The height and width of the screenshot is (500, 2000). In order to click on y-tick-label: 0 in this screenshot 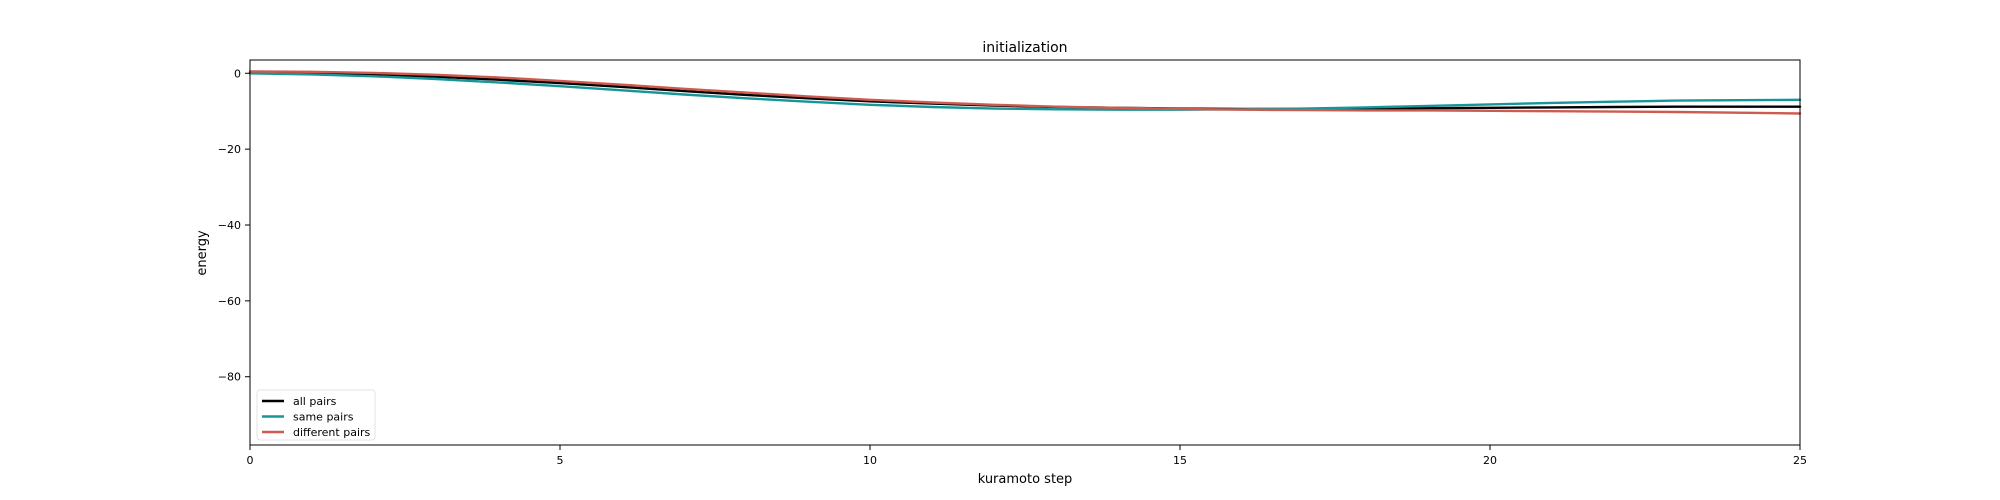, I will do `click(237, 73)`.